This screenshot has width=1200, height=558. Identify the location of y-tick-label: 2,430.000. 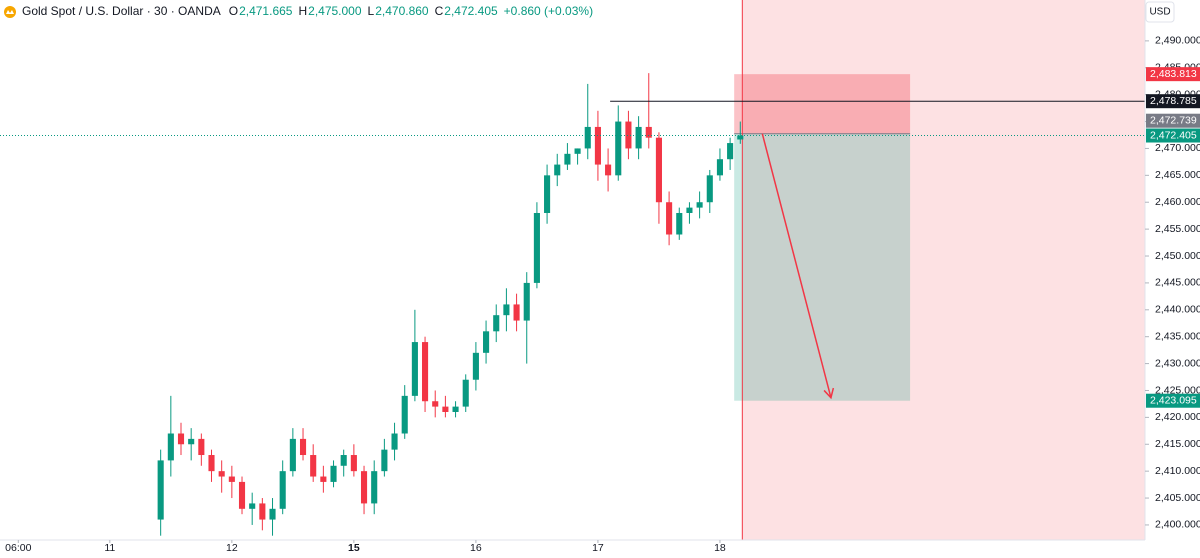
(1177, 363).